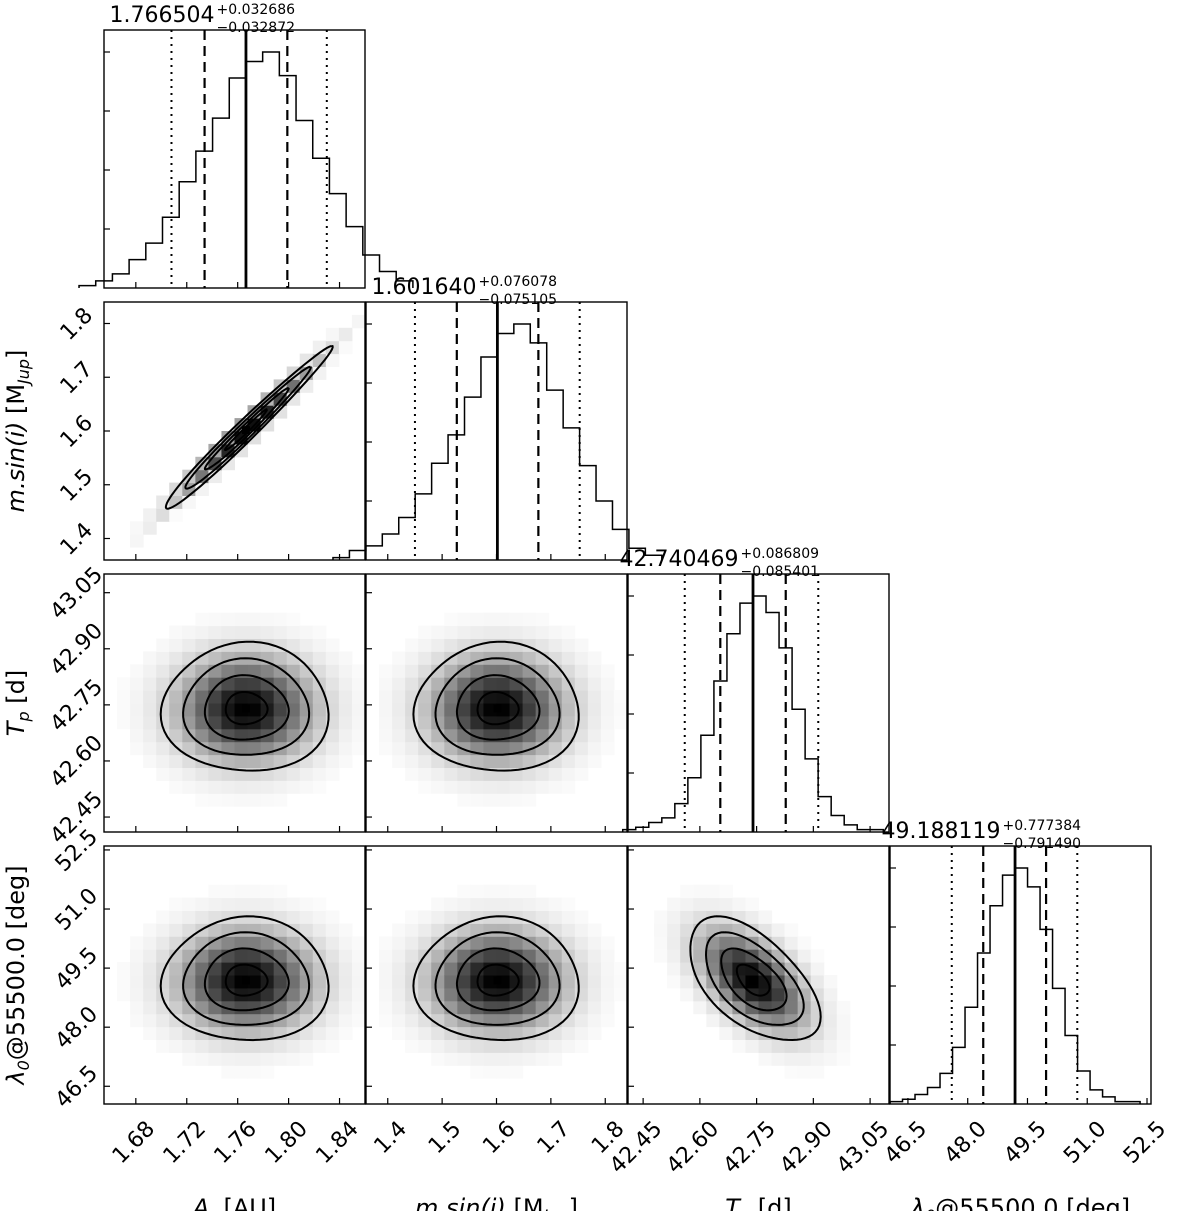 This screenshot has width=1200, height=1211. I want to click on contour-line, so click(498, 708).